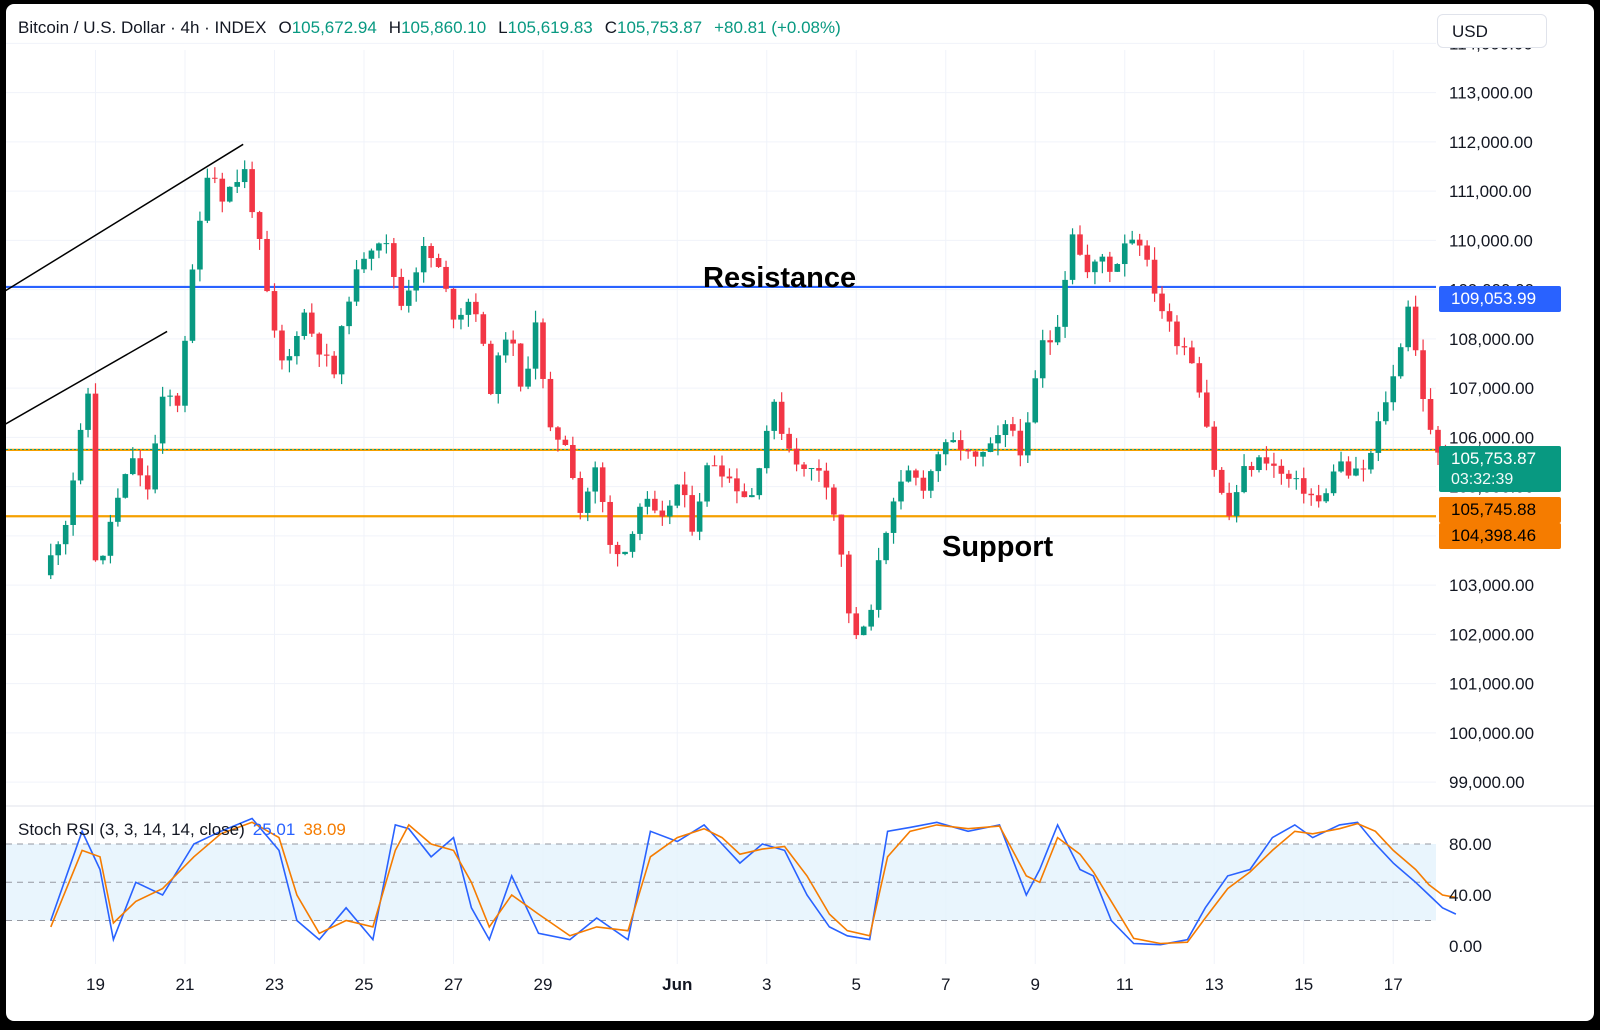  I want to click on open-label: O, so click(285, 27).